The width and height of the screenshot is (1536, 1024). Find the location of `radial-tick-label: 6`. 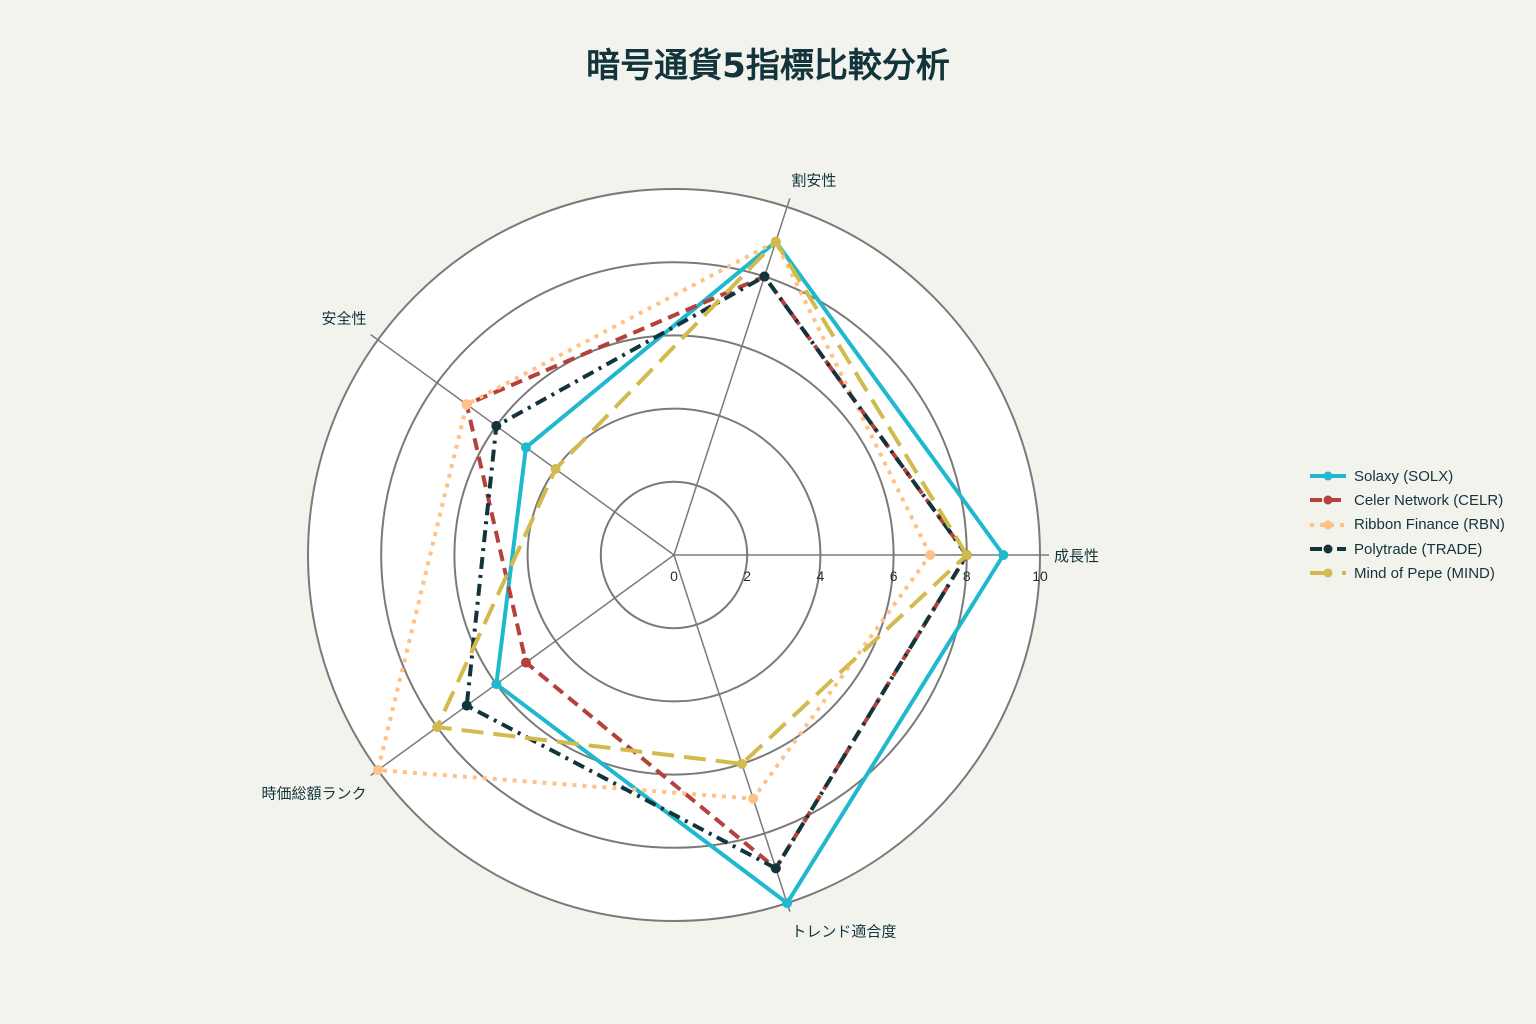

radial-tick-label: 6 is located at coordinates (894, 576).